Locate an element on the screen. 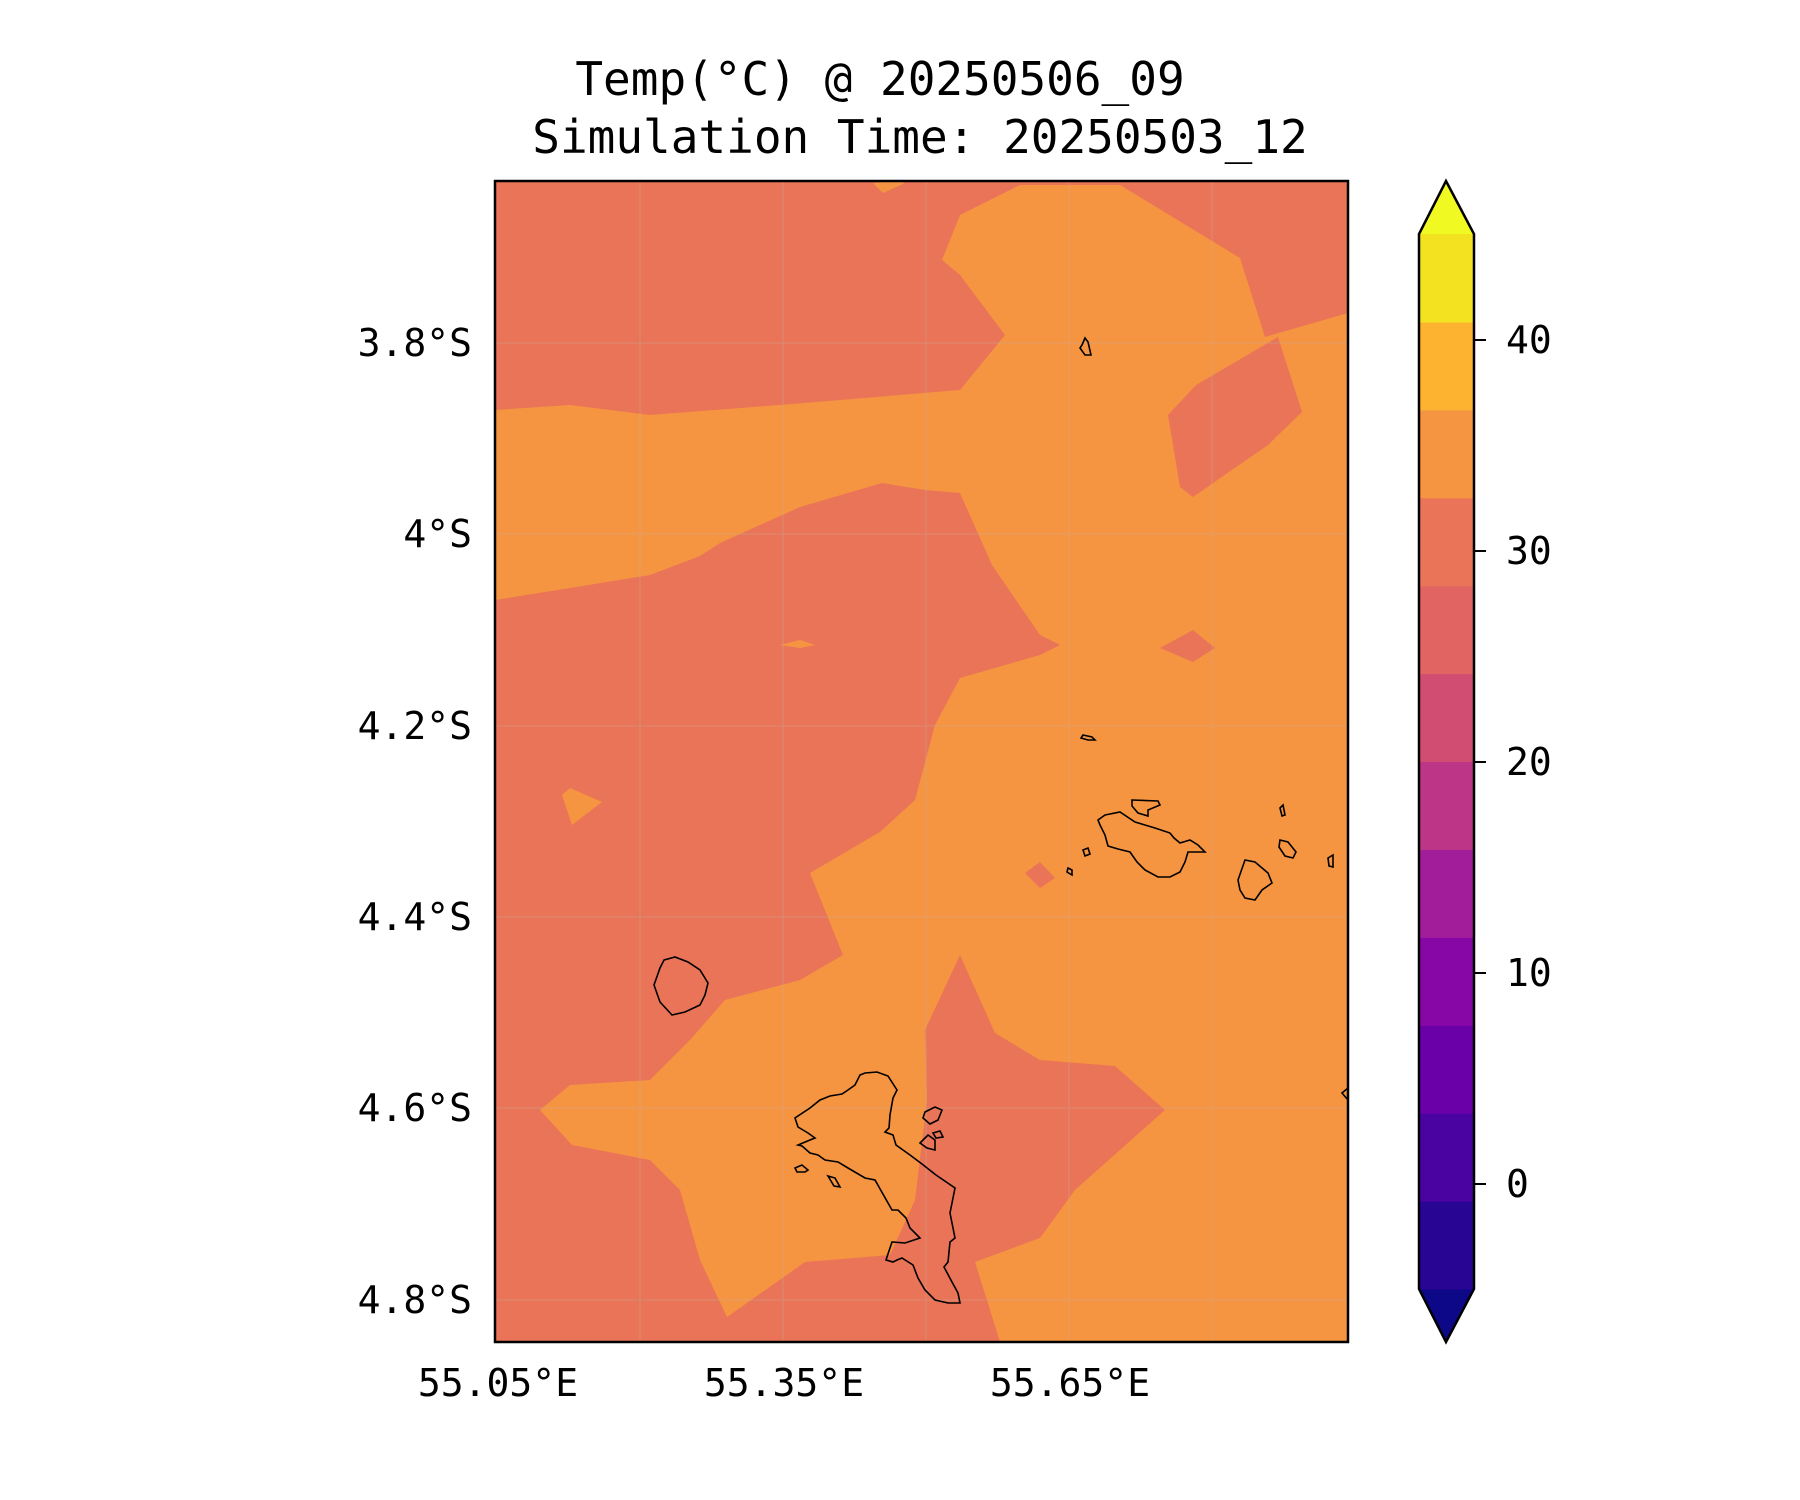 The height and width of the screenshot is (1500, 1800). chart-subtitle: Simulation Time: 20250503_12 is located at coordinates (920, 137).